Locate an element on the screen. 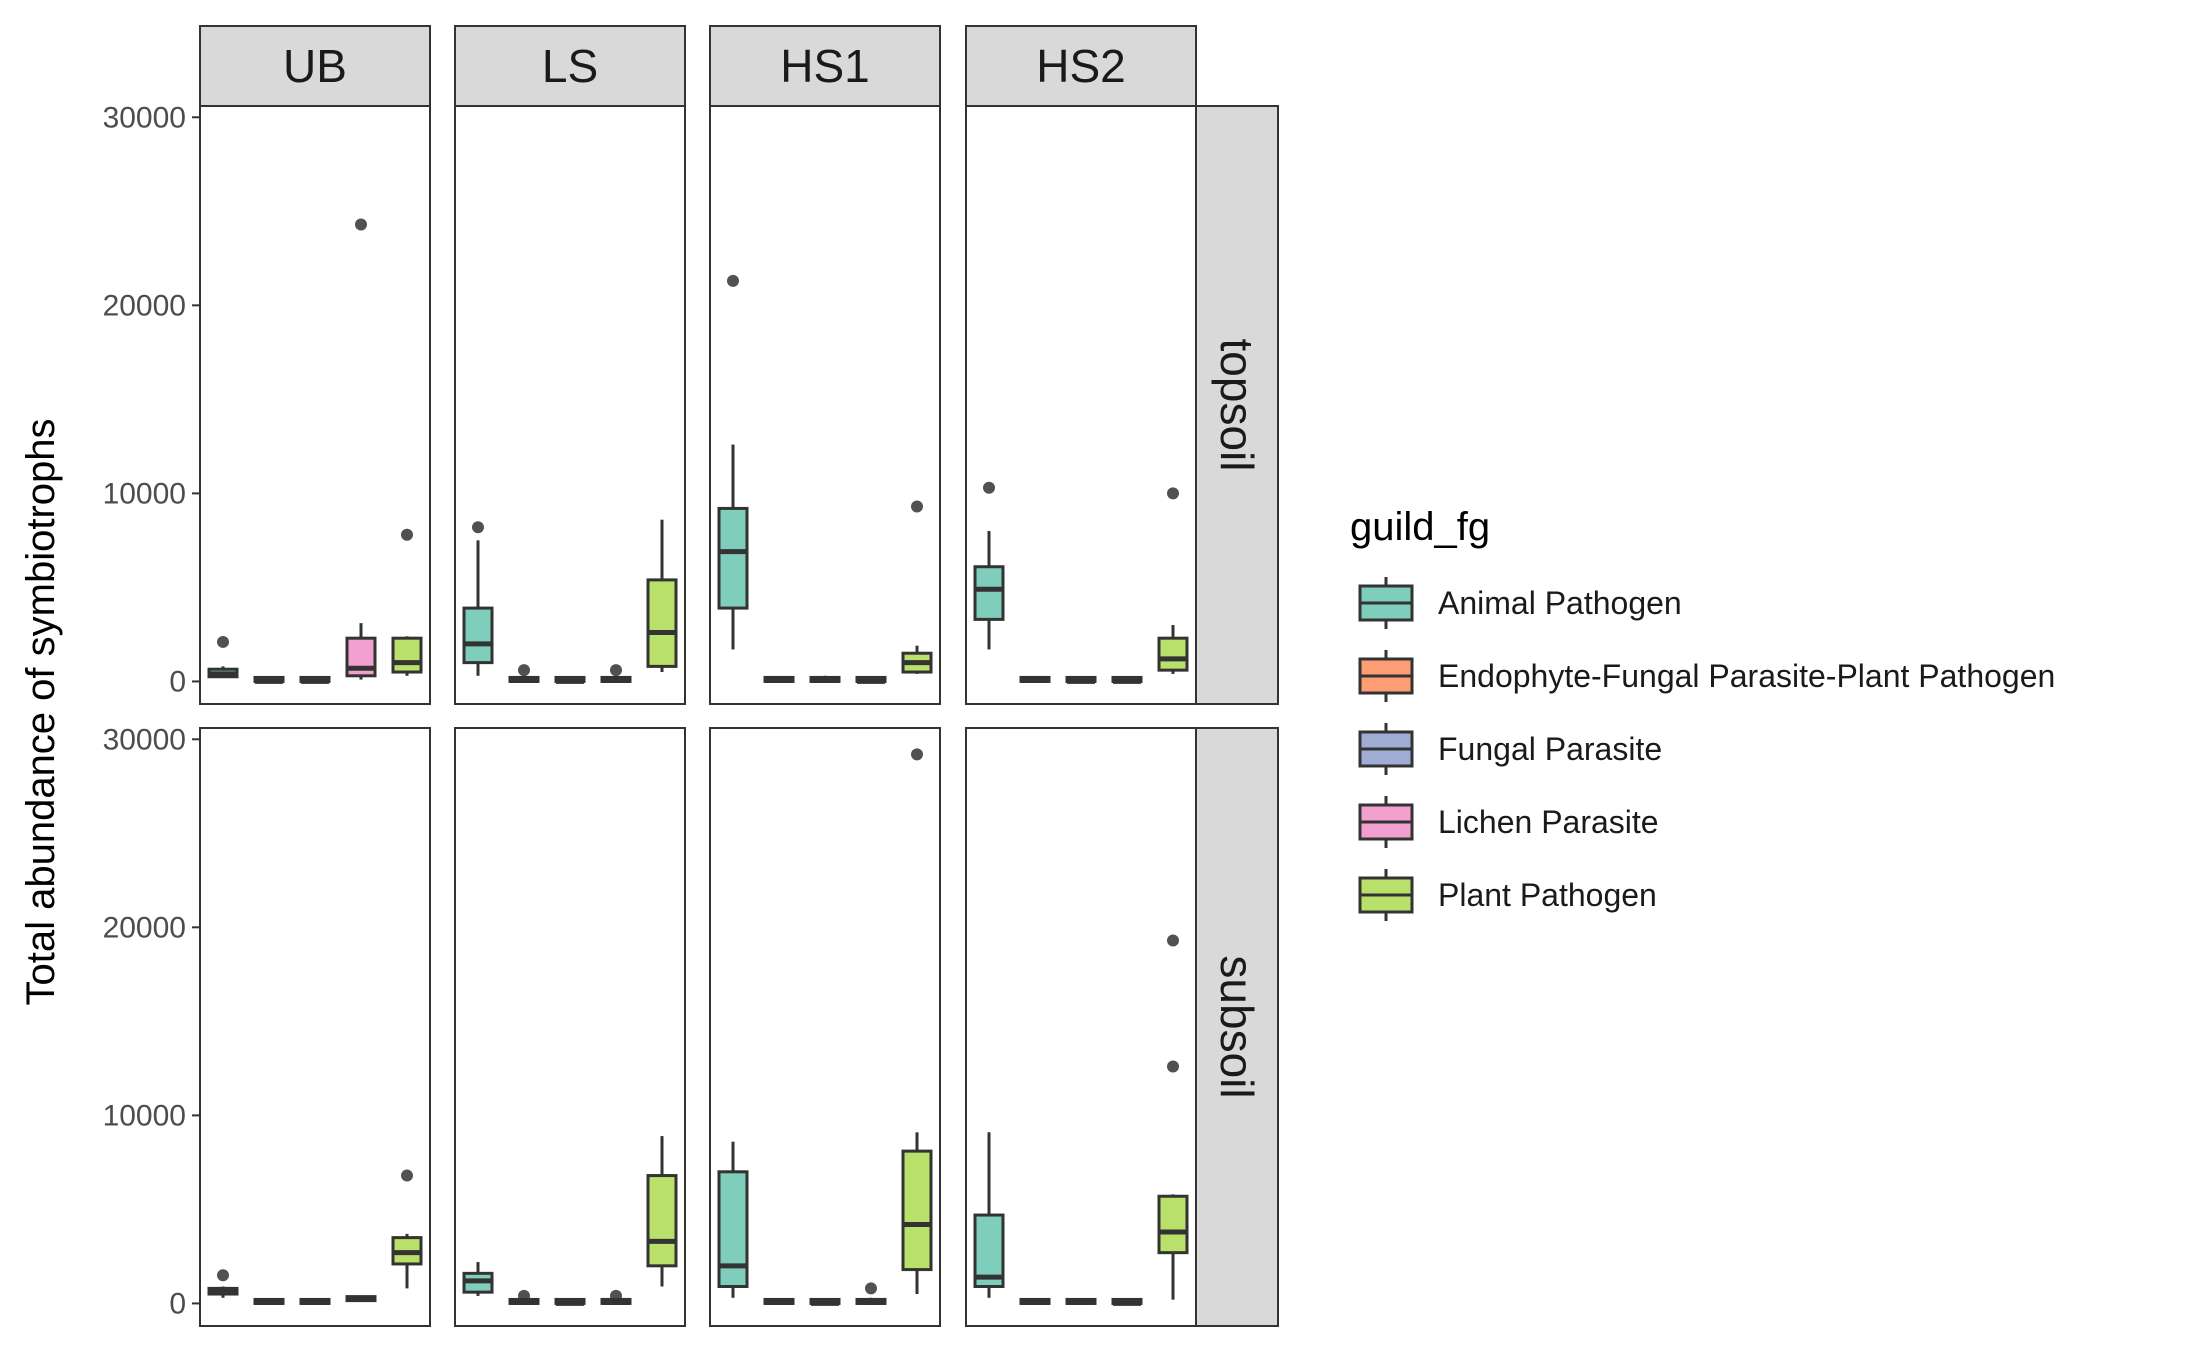 The image size is (2187, 1349). col-strip-label: UB is located at coordinates (315, 66).